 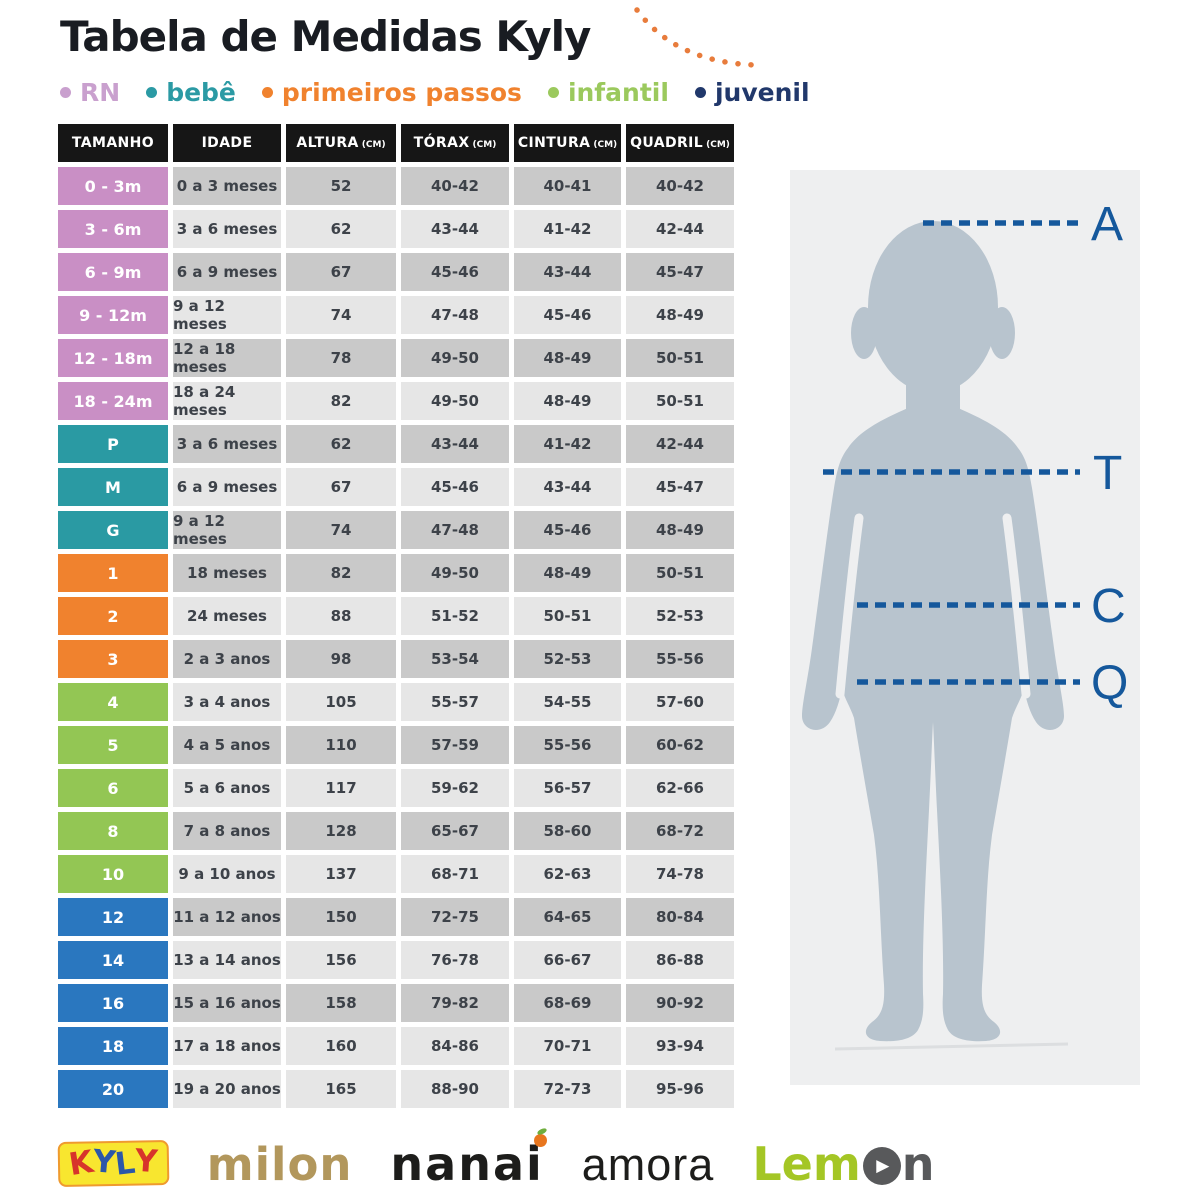 What do you see at coordinates (341, 960) in the screenshot?
I see `data-cell: 156` at bounding box center [341, 960].